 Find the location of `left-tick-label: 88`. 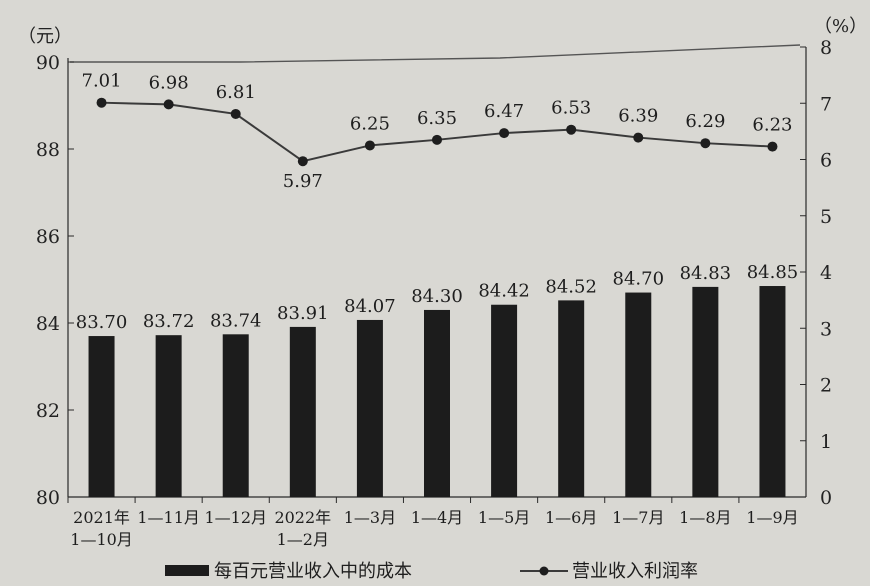

left-tick-label: 88 is located at coordinates (48, 150).